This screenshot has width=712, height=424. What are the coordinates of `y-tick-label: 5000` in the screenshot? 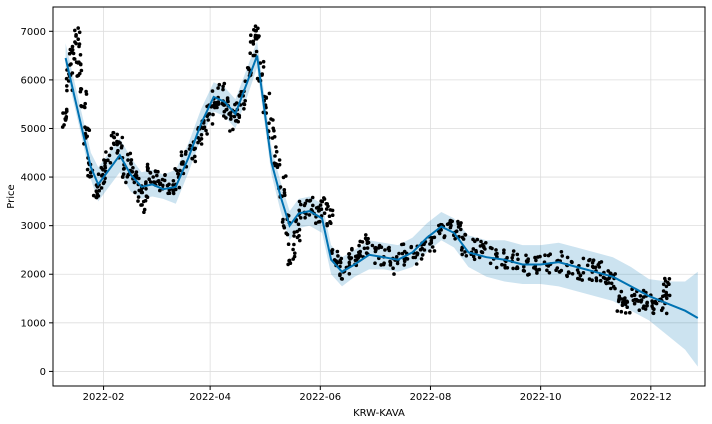 It's located at (33, 129).